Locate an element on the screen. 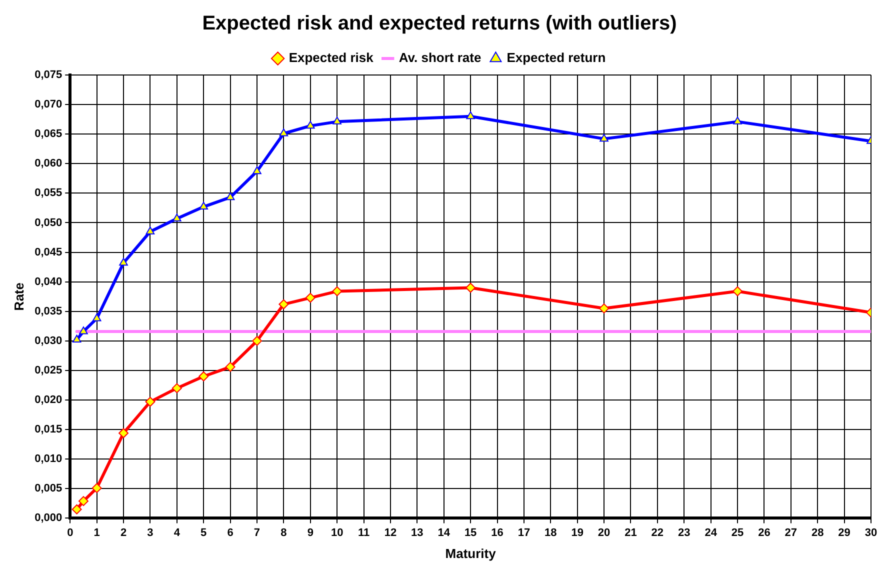  x-tick-label: 14 is located at coordinates (444, 532).